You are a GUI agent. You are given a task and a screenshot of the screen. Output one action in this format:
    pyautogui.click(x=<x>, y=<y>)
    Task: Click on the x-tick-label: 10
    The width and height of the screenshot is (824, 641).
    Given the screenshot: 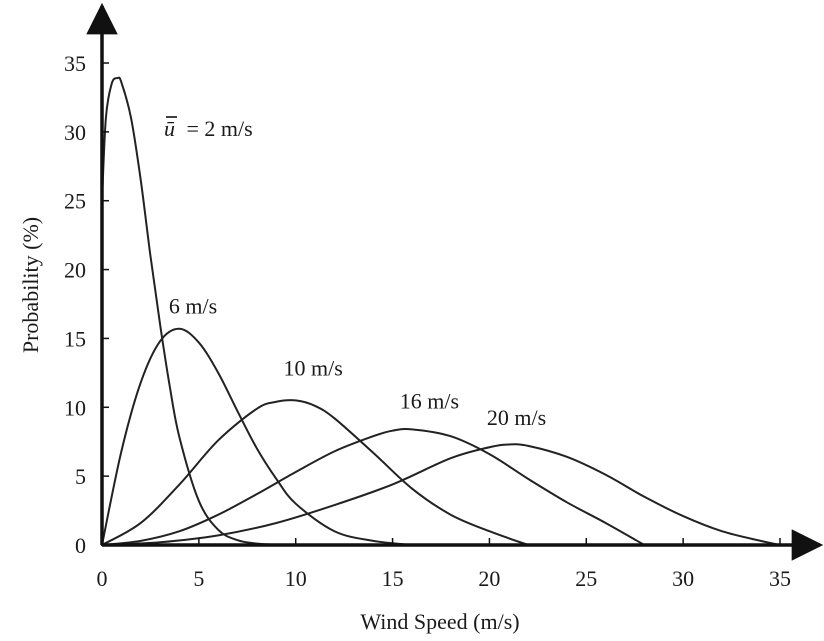 What is the action you would take?
    pyautogui.click(x=296, y=578)
    